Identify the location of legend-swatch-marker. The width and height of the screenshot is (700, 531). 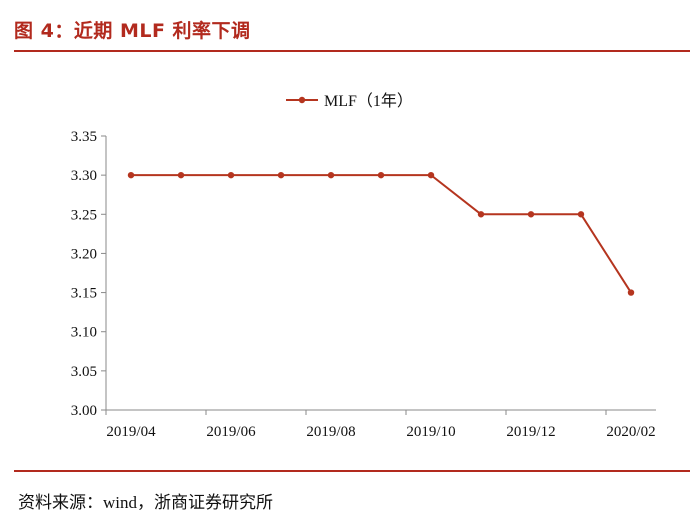
(302, 100).